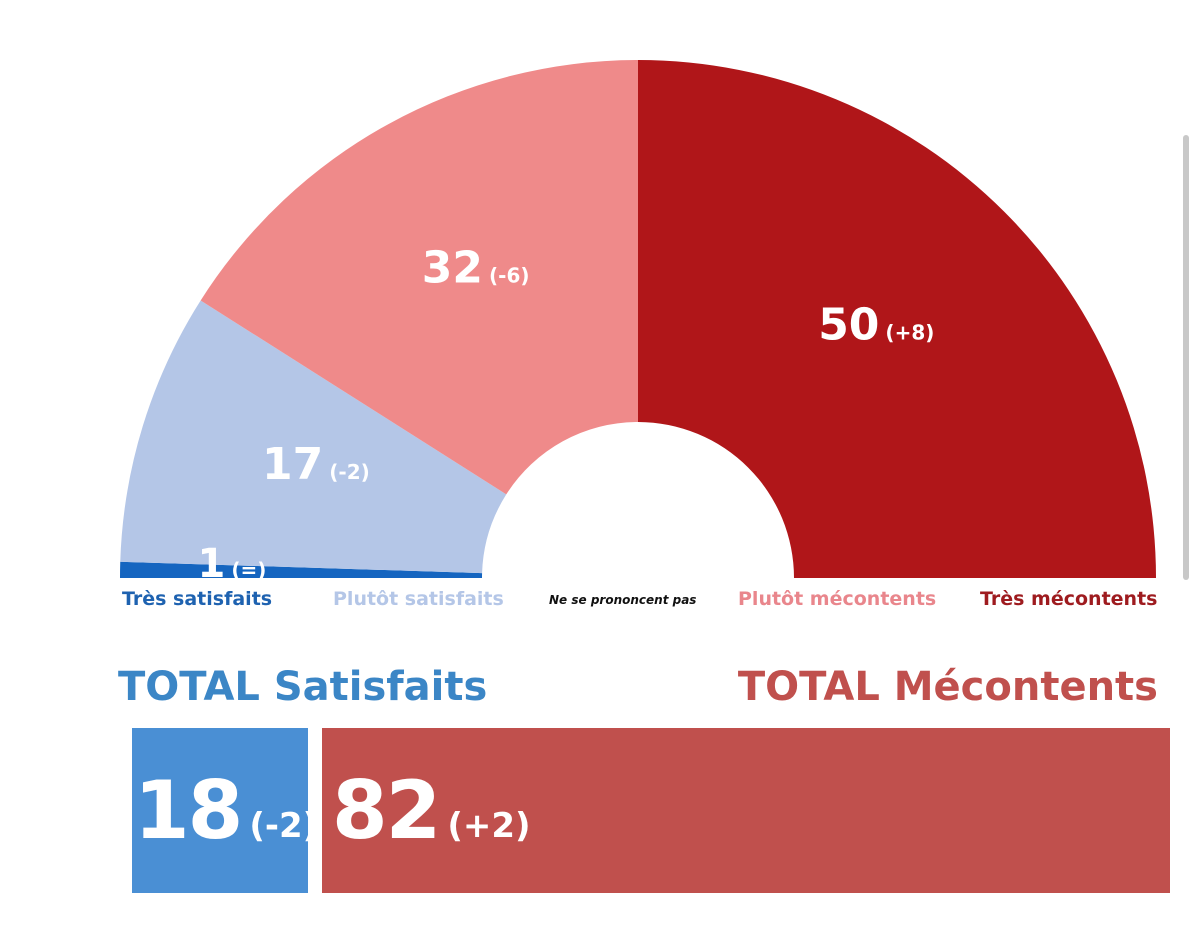 The image size is (1200, 935). I want to click on legend-label-plutot-satisfaits: Plutôt satisfaits, so click(418, 599).